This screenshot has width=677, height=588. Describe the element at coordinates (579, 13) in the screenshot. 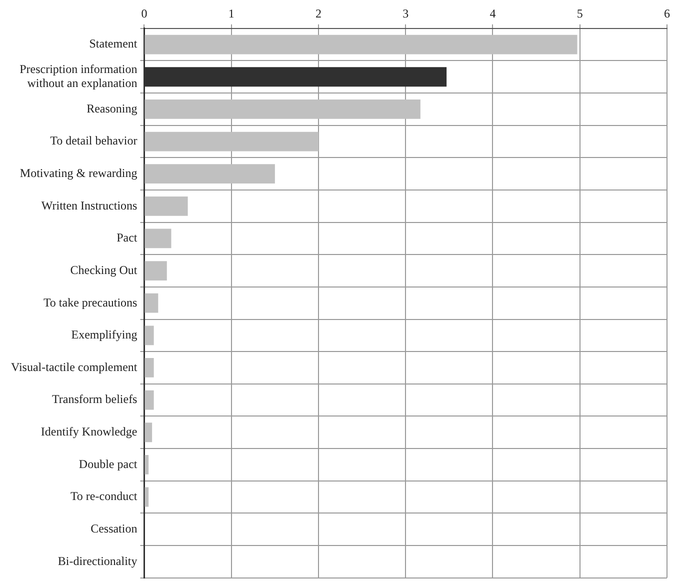

I see `x-tick-label: 5` at that location.